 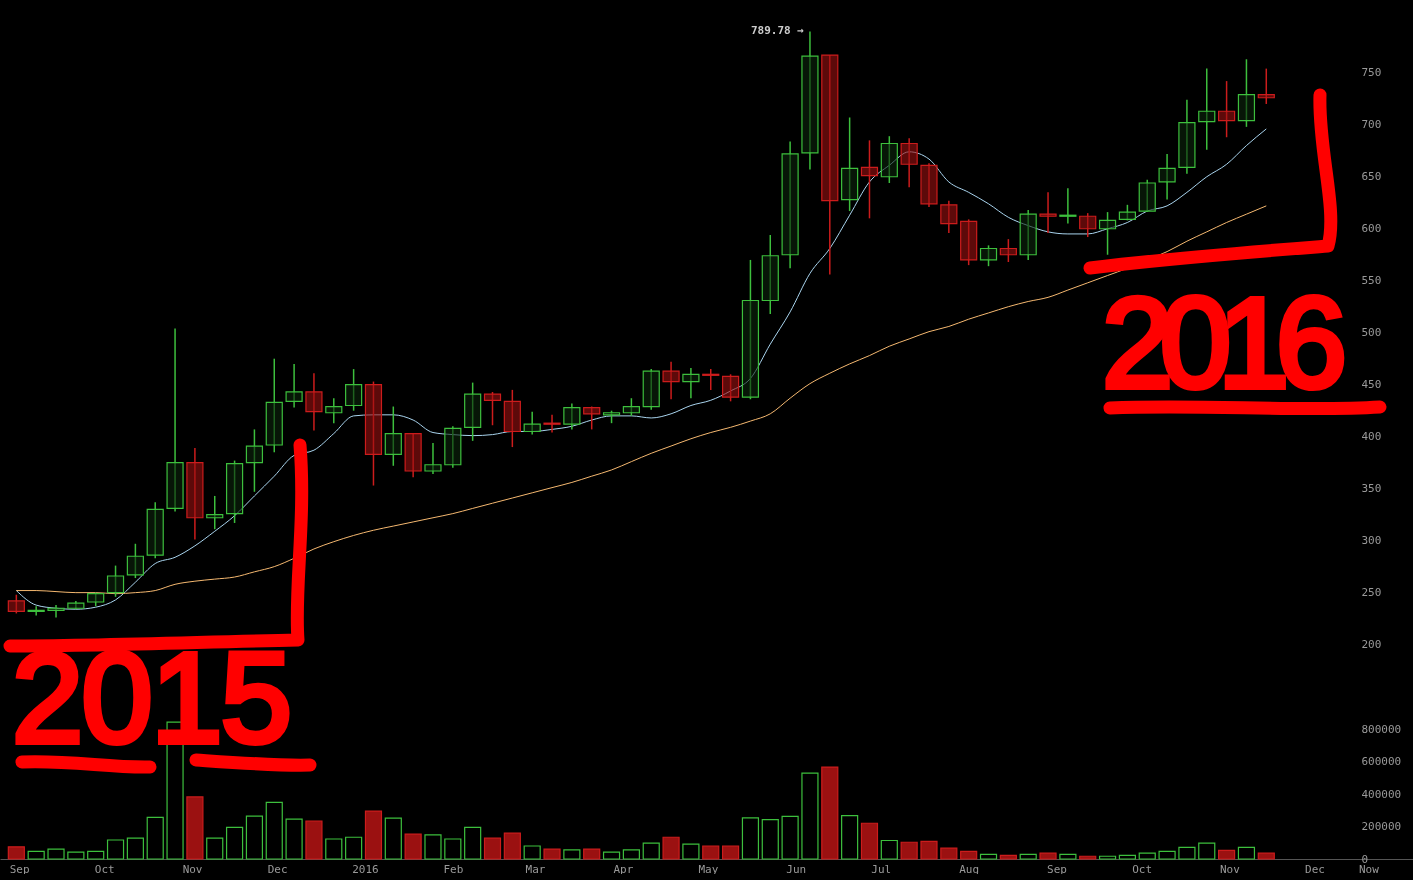 I want to click on y-tick-label: 400000, so click(x=1381, y=794).